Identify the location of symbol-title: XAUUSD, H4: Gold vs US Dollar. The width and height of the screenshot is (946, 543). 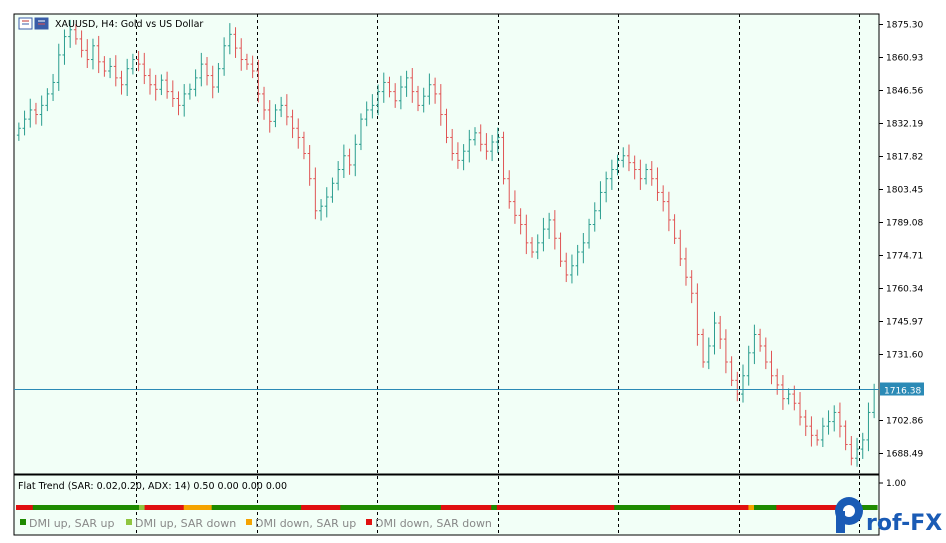
(129, 24).